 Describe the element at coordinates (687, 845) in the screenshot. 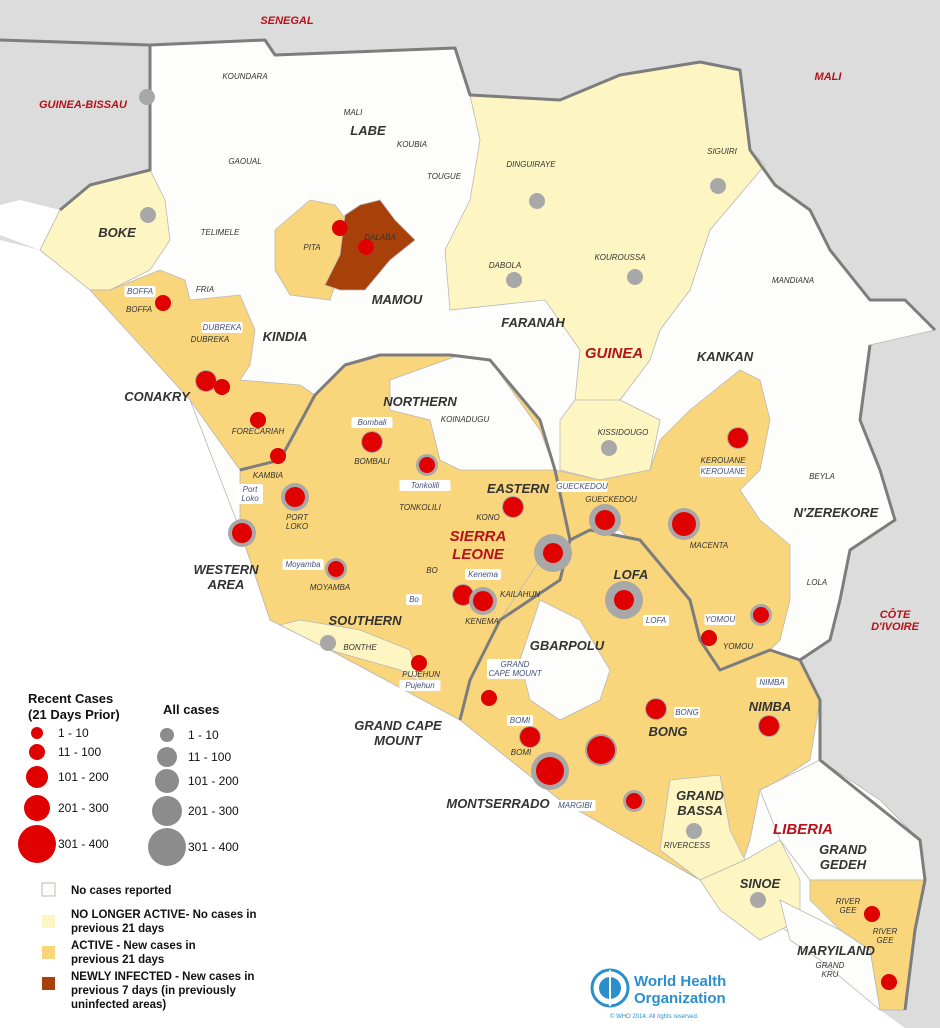

I see `district-label: RIVERCESS` at that location.